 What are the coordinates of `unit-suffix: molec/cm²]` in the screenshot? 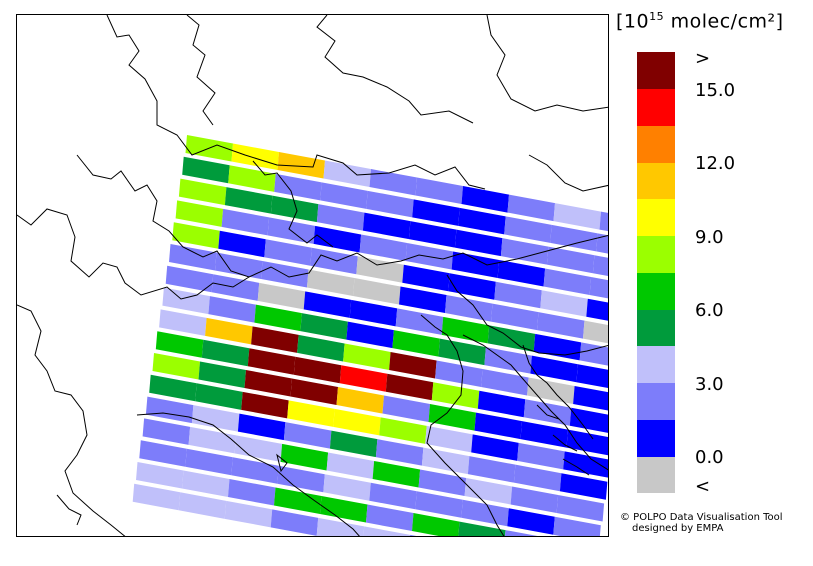 It's located at (724, 21).